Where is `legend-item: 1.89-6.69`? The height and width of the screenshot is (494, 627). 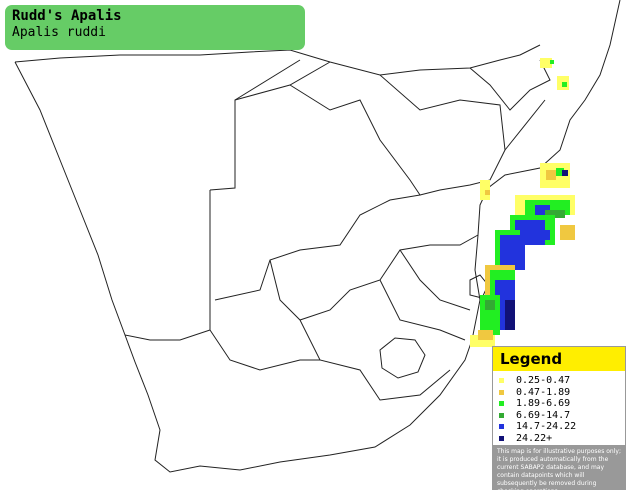 legend-item: 1.89-6.69 is located at coordinates (562, 404).